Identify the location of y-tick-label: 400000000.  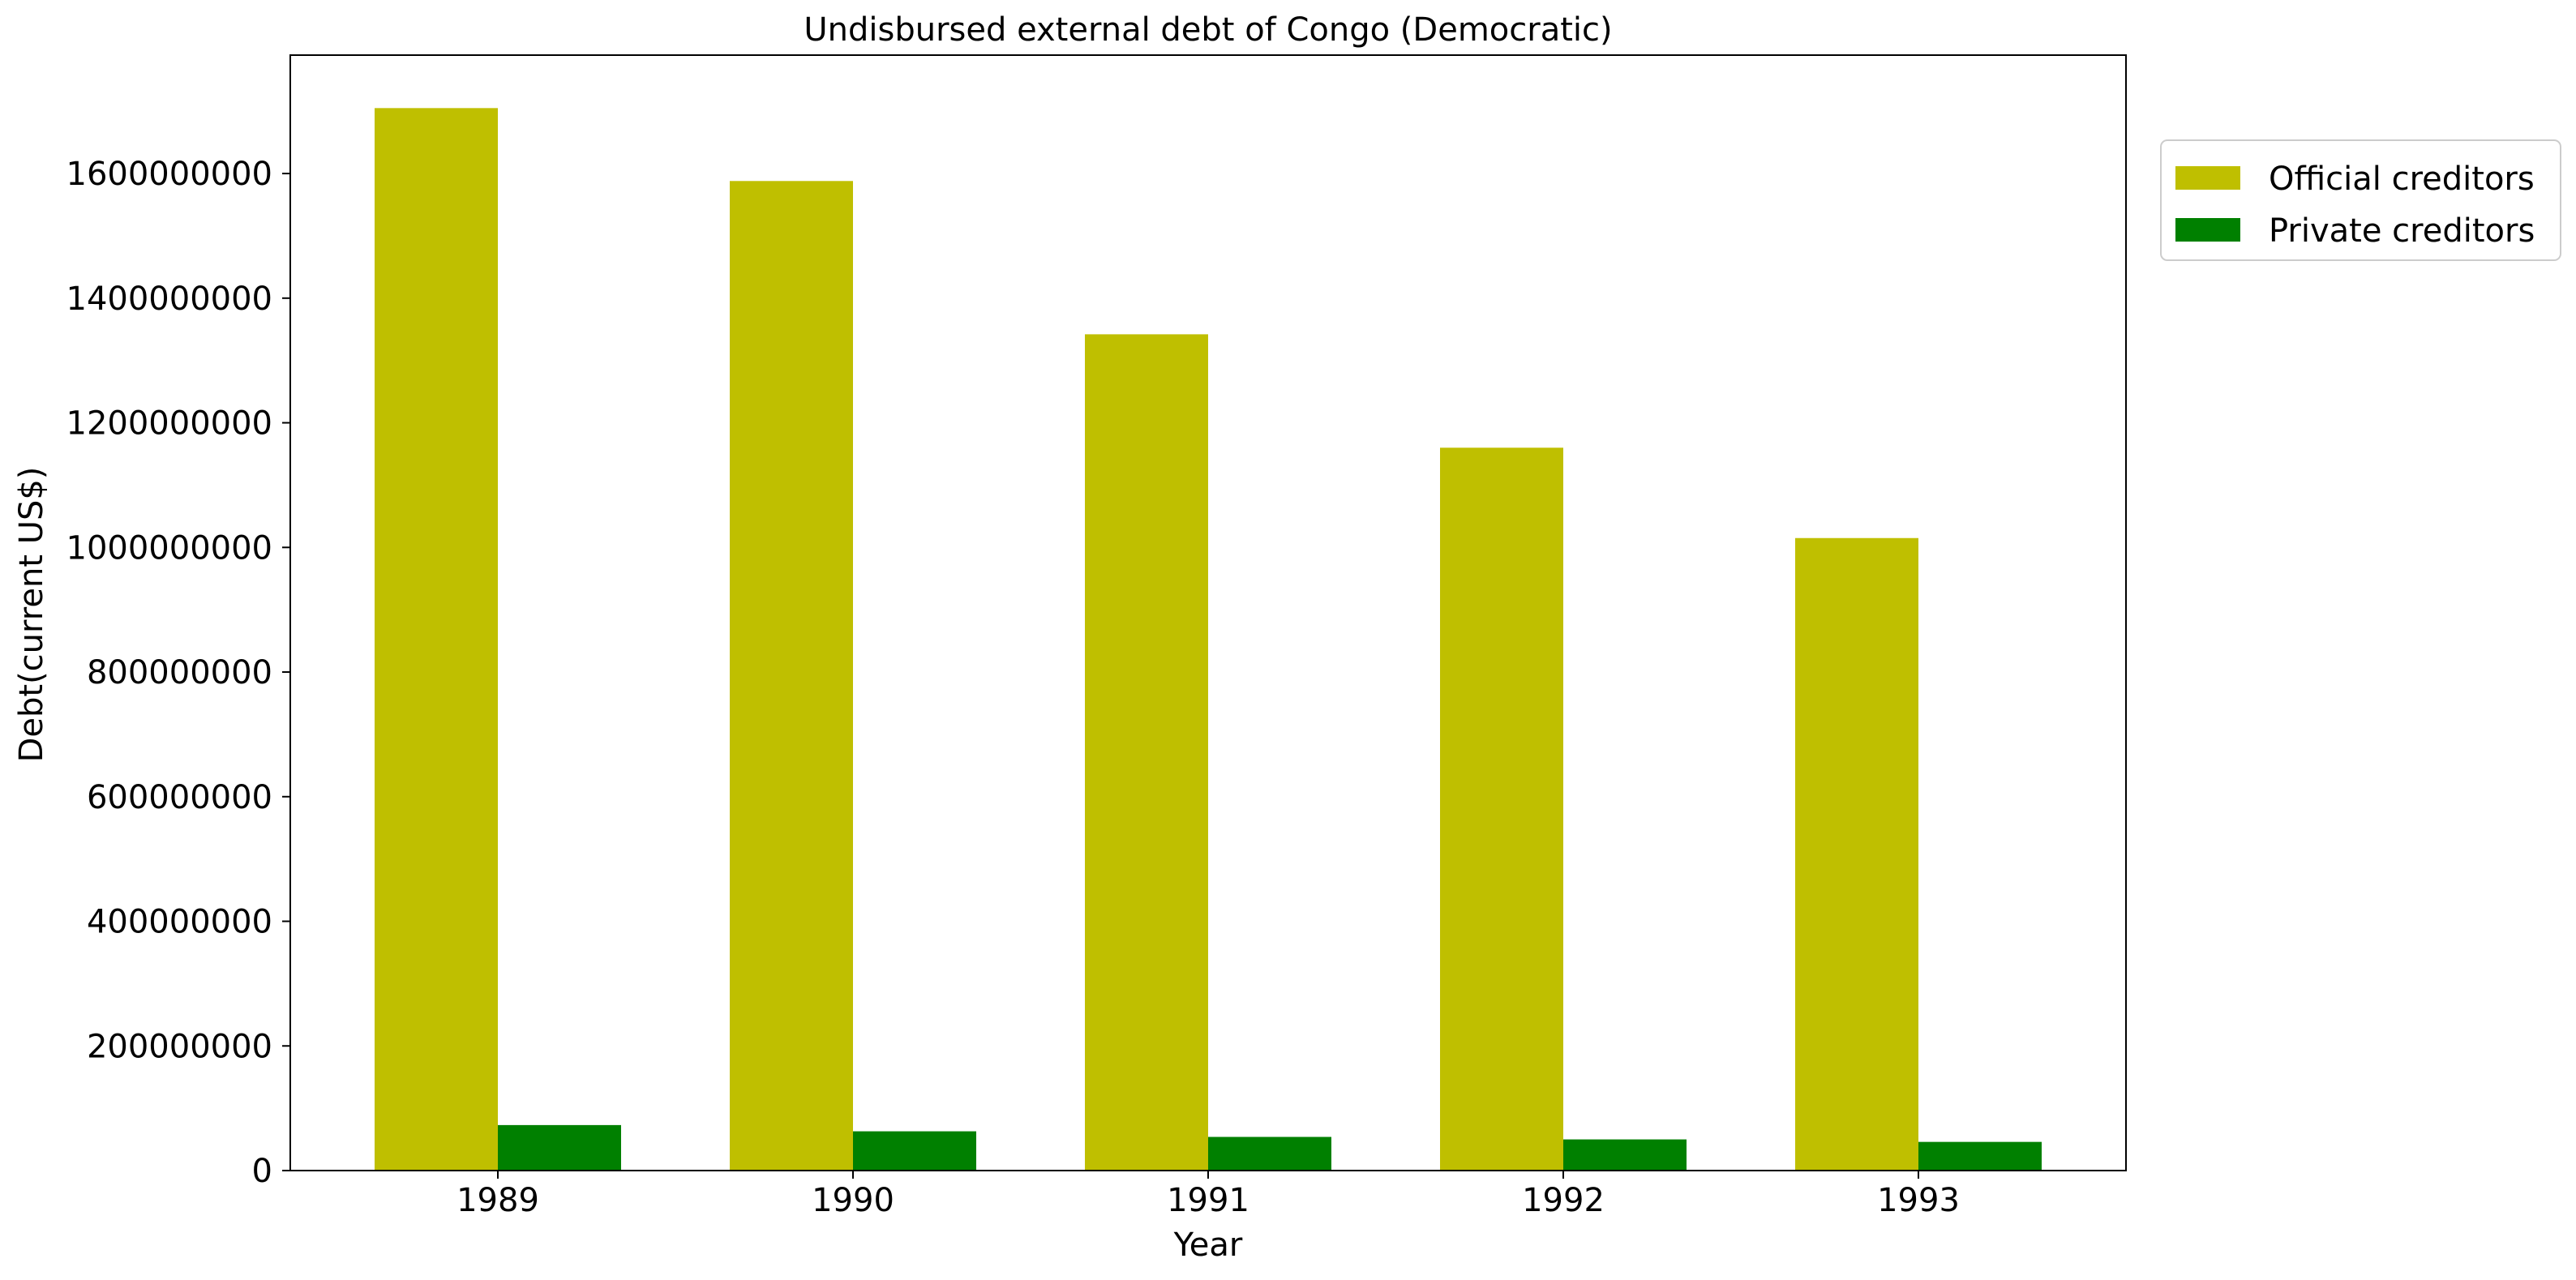
(179, 922).